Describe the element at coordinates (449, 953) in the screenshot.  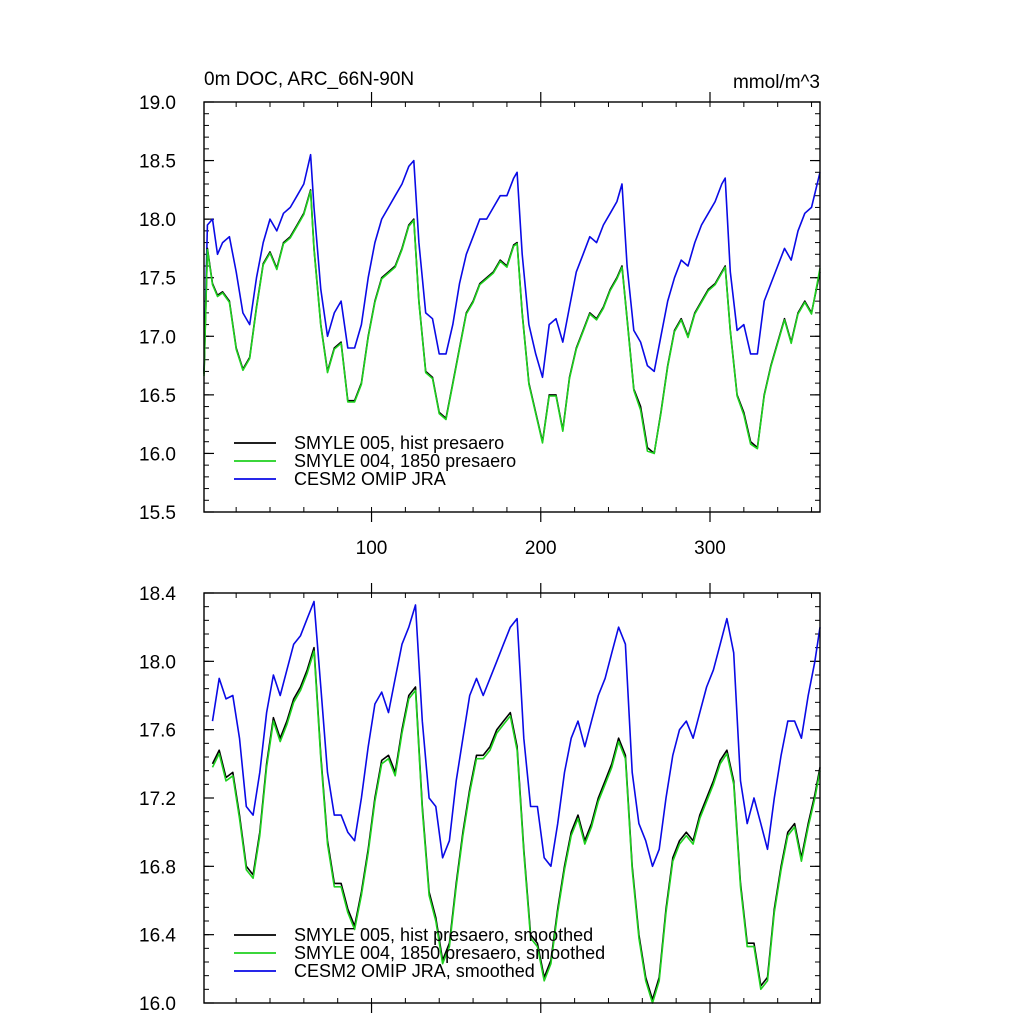
I see `legend-label: SMYLE 004, 1850 presaero, smoothed` at that location.